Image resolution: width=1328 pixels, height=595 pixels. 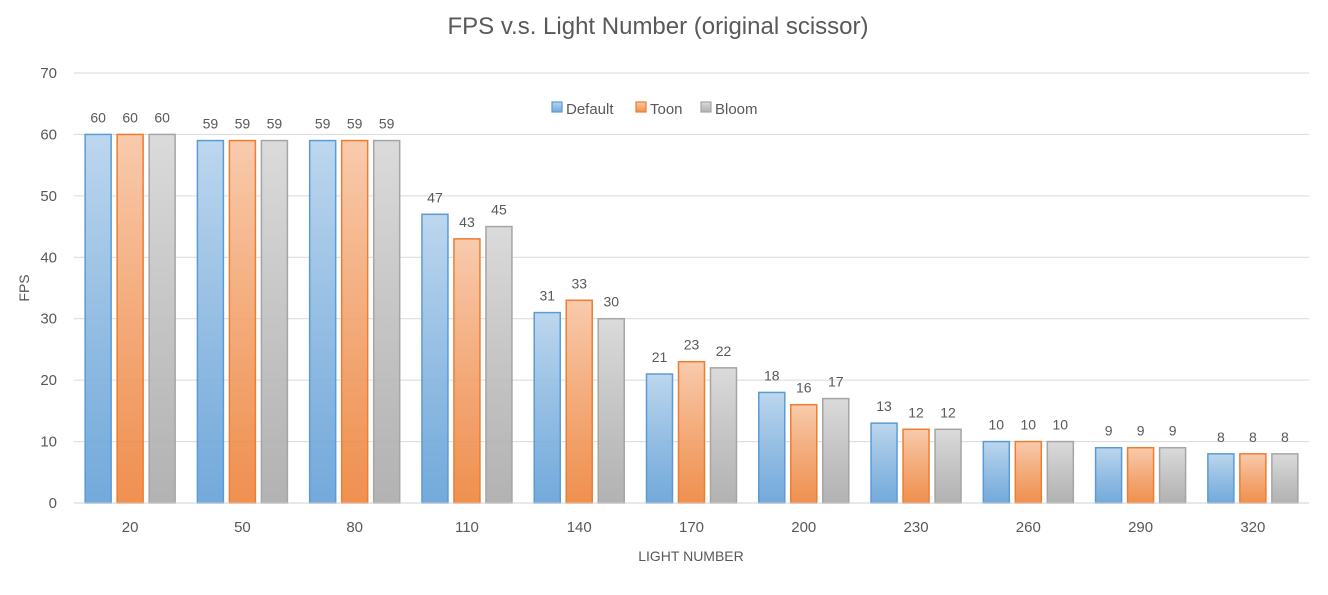 I want to click on y-tick-label: 60, so click(x=48, y=134).